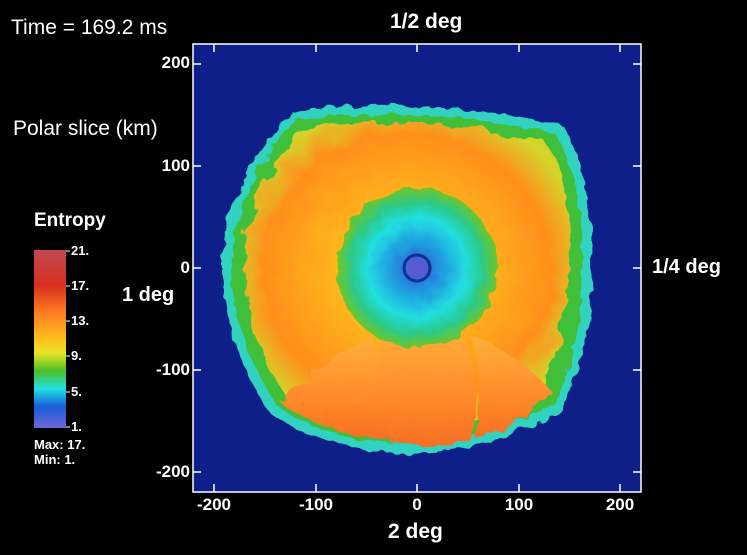 The width and height of the screenshot is (747, 555). What do you see at coordinates (172, 369) in the screenshot?
I see `y-tick-label: -100` at bounding box center [172, 369].